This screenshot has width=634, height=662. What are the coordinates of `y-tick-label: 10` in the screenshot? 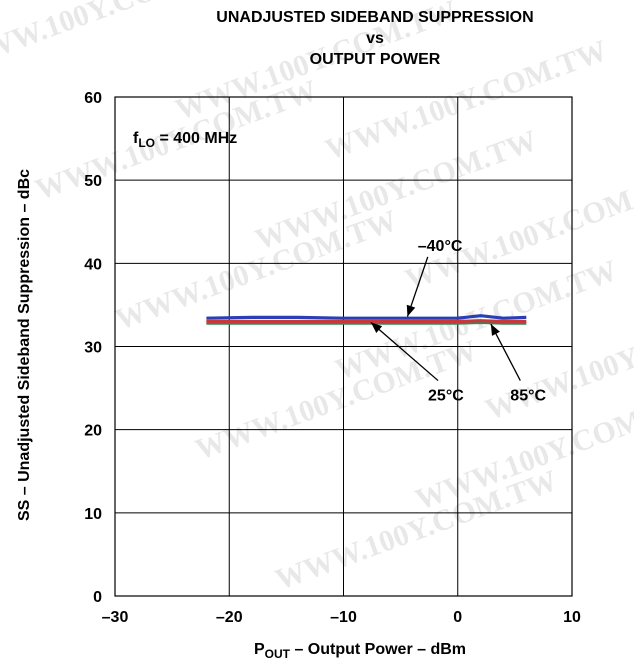 It's located at (93, 514).